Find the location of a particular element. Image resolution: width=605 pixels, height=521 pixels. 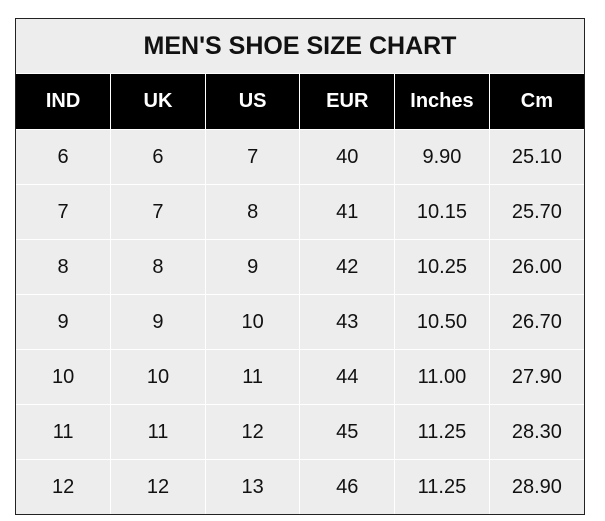

header-row: IND UK US EUR Inches Cm is located at coordinates (300, 102).